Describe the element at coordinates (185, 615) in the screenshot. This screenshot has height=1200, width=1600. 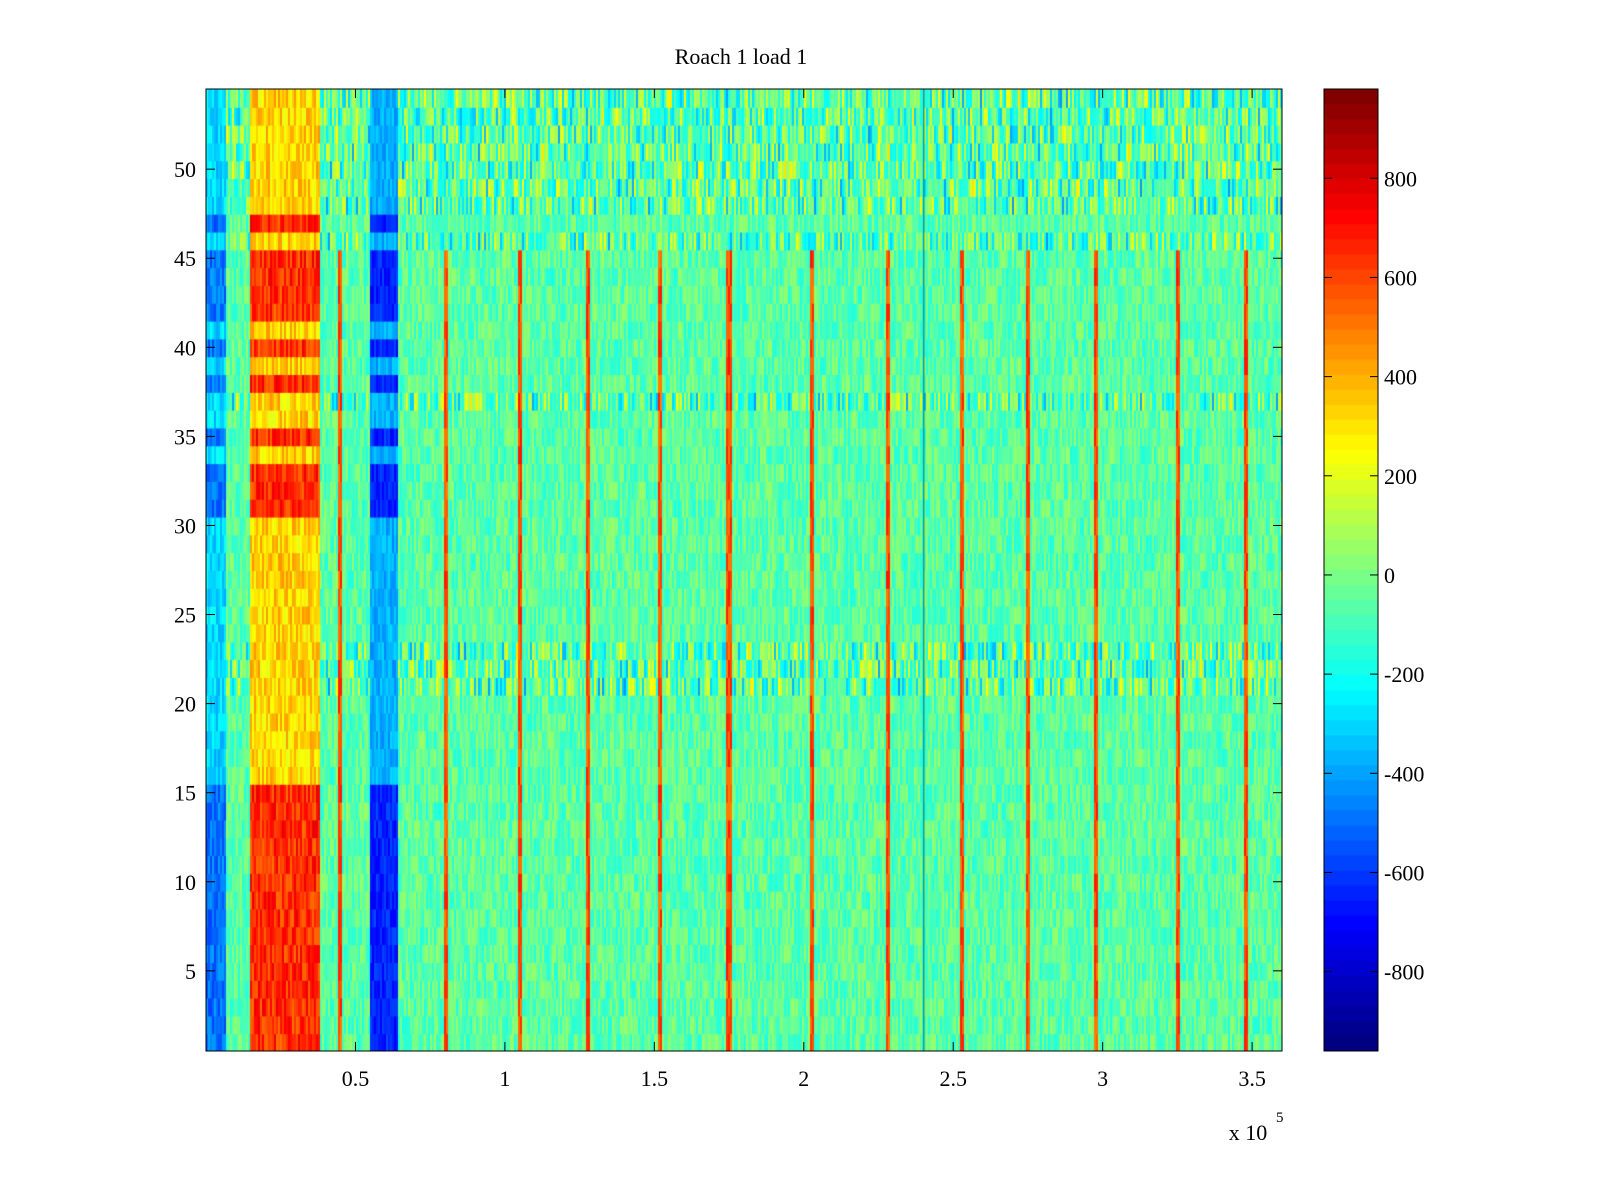
I see `y-tick-label: 25` at that location.